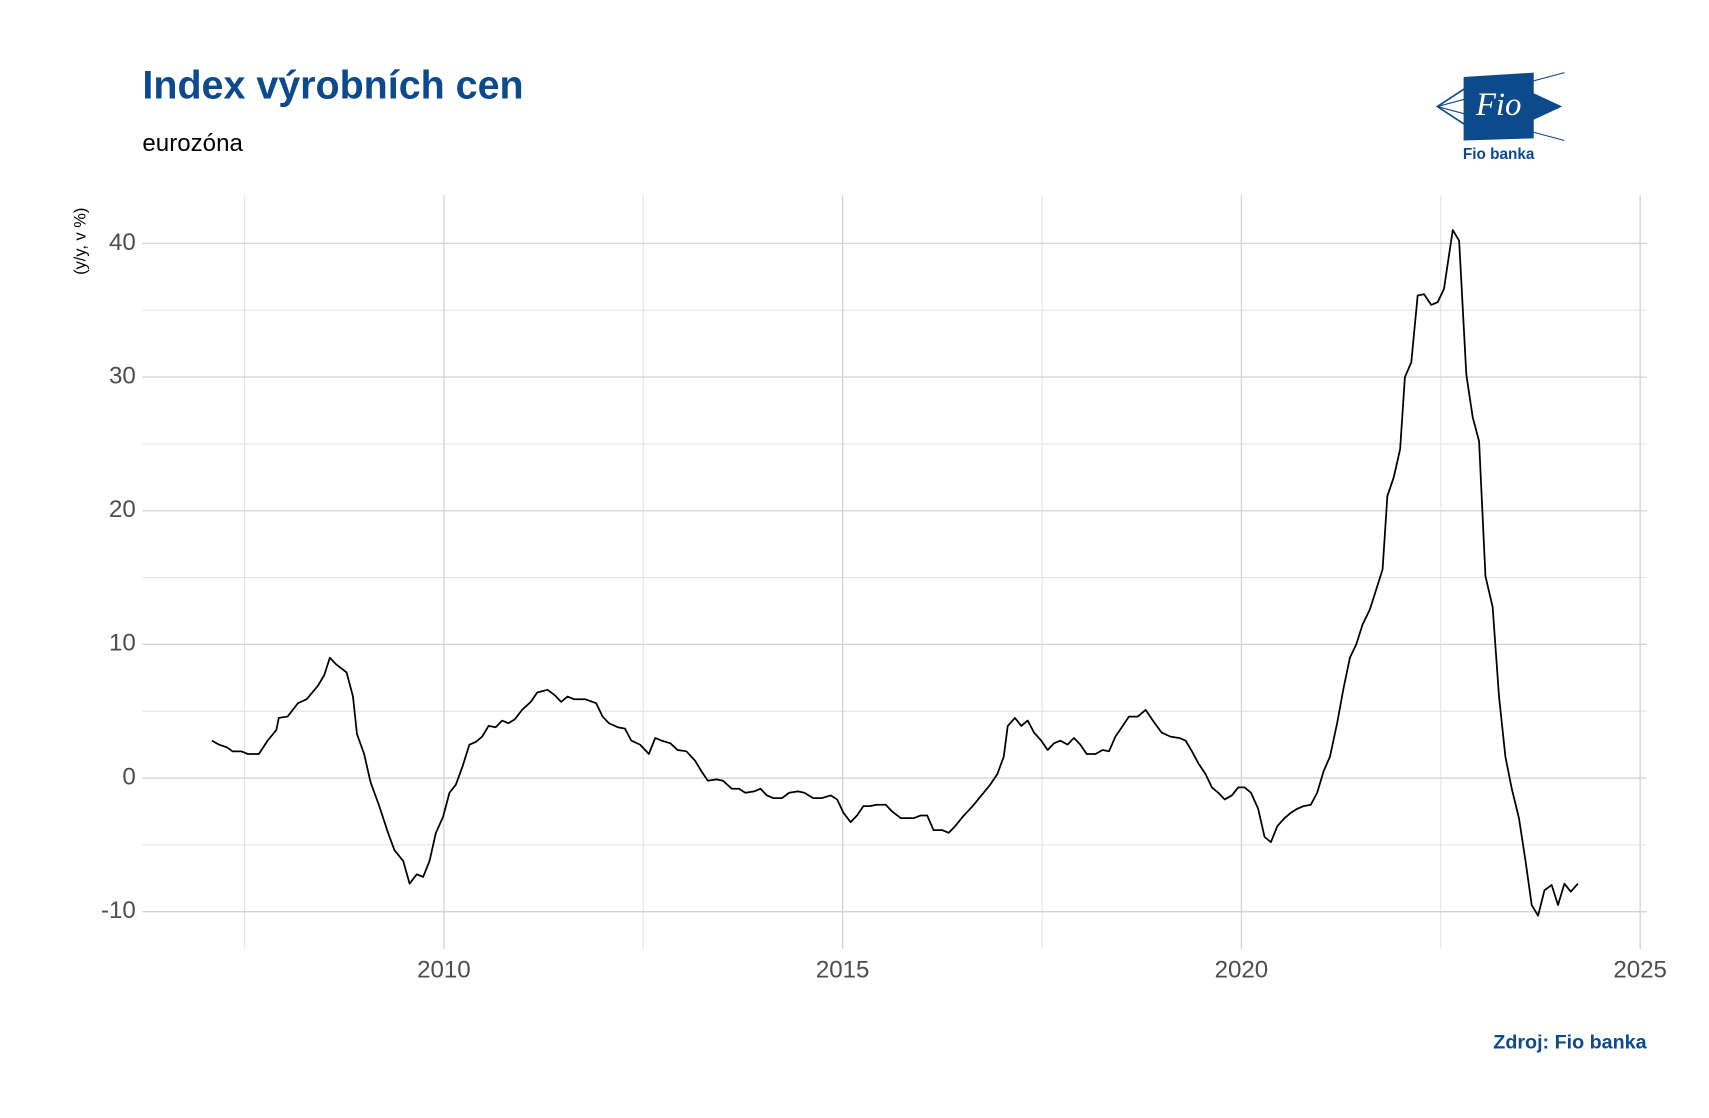 The height and width of the screenshot is (1118, 1709). What do you see at coordinates (843, 969) in the screenshot?
I see `x-tick-label: 2015` at bounding box center [843, 969].